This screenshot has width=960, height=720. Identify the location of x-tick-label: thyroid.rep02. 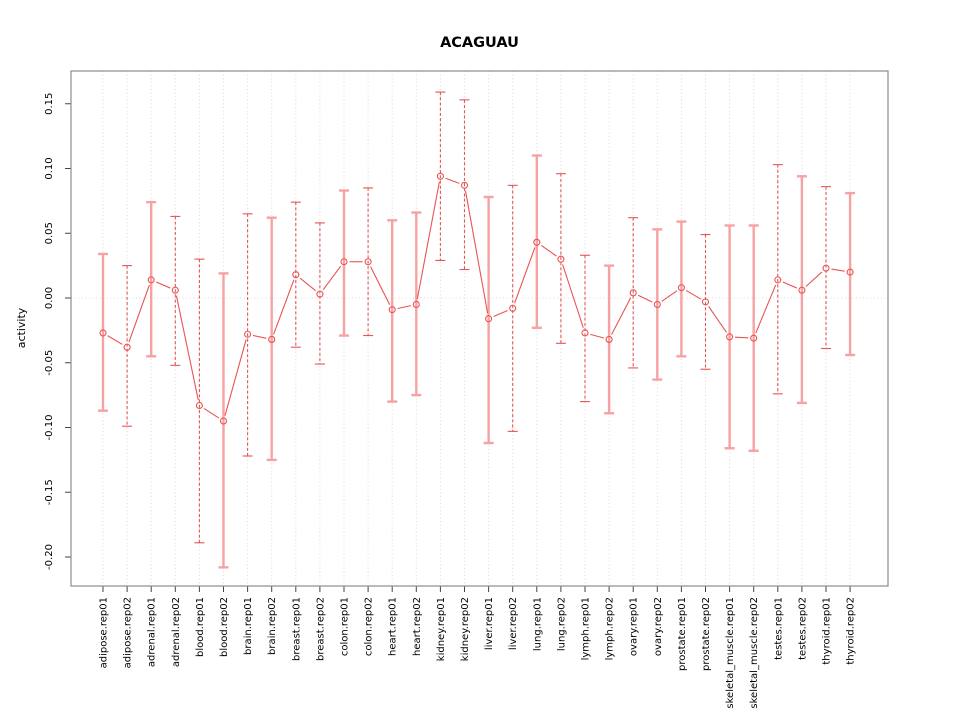
(851, 631).